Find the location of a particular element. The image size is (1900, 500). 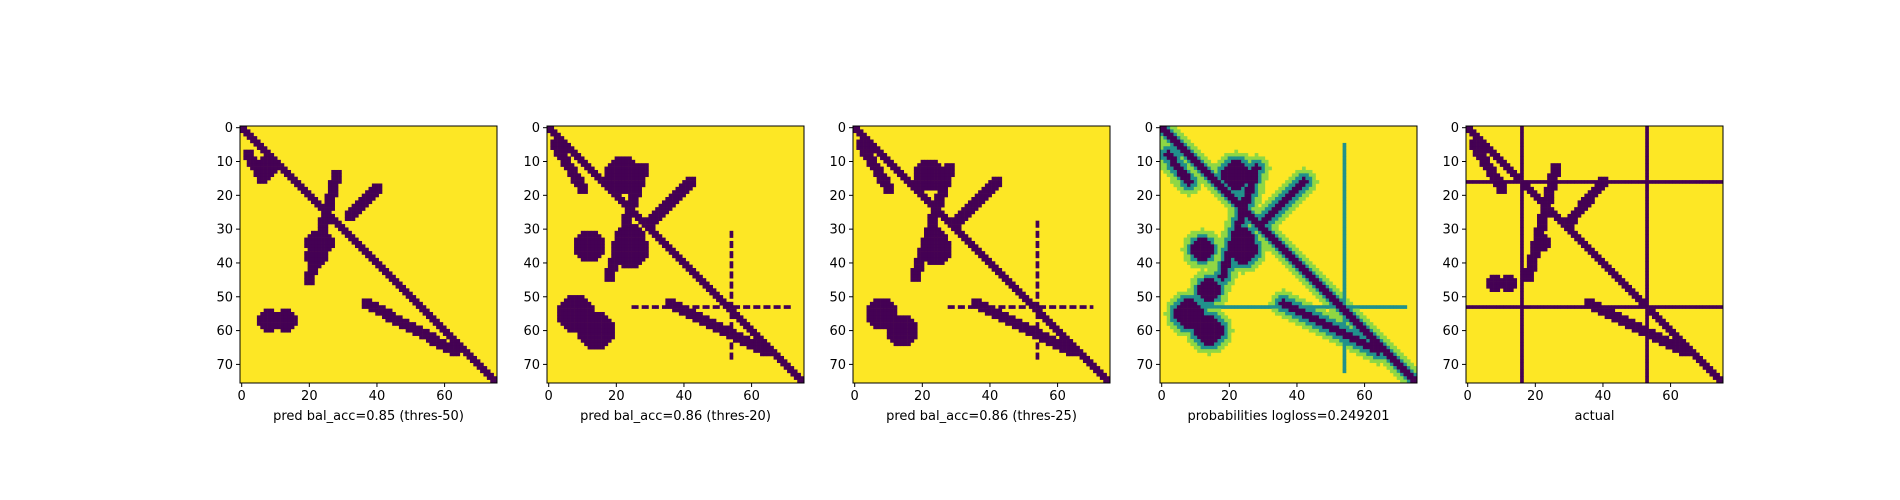

y-tick-label: 40 is located at coordinates (224, 263).